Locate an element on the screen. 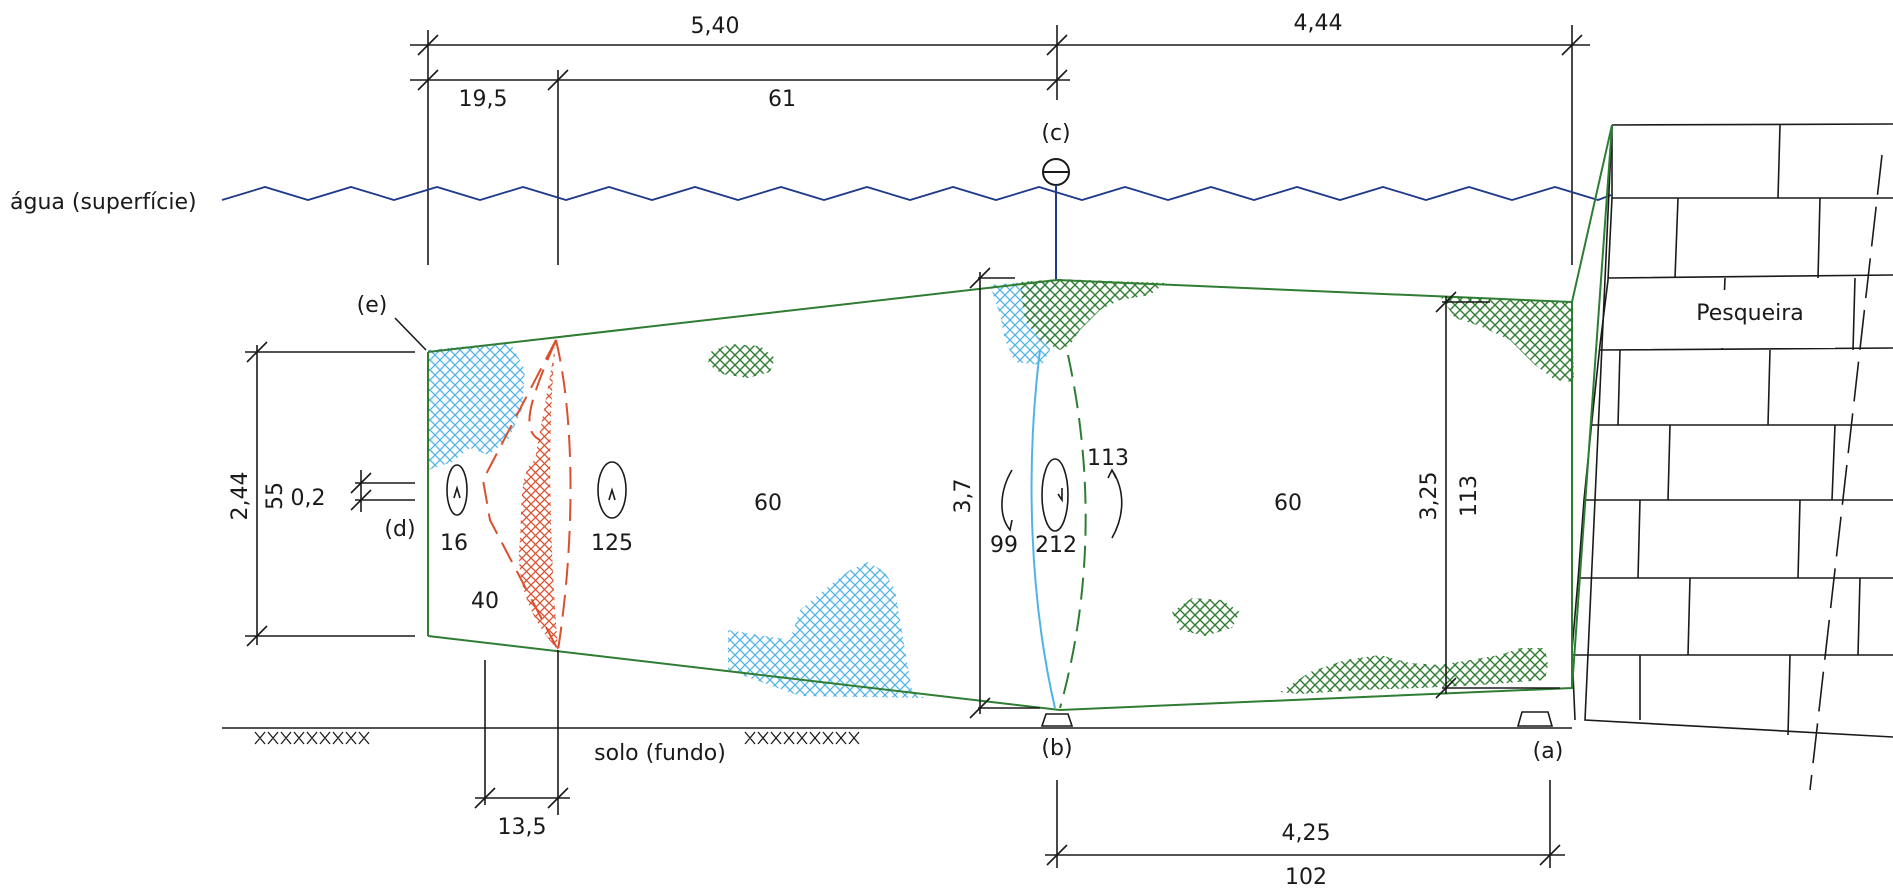 The image size is (1893, 888). algae-patch-small-right is located at coordinates (1206, 617).